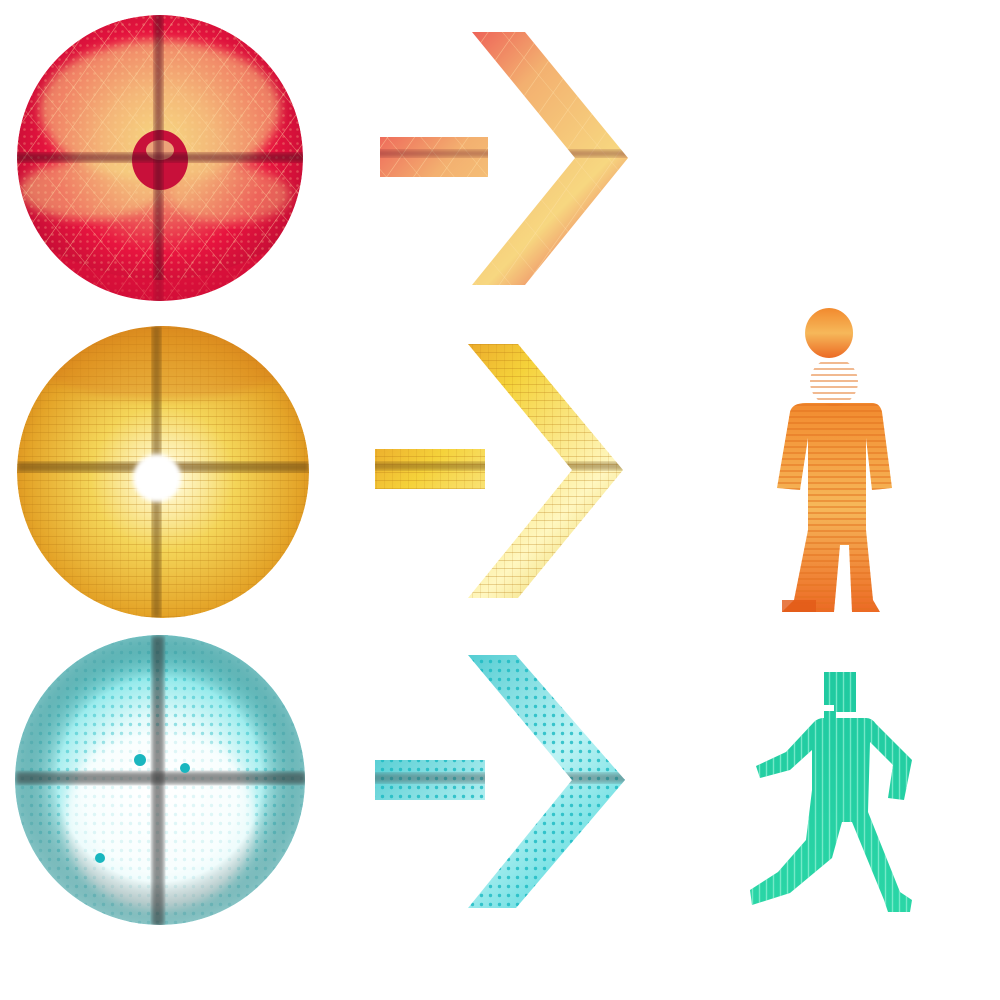 Image resolution: width=1000 pixels, height=1000 pixels. I want to click on red-arrow-right-icon, so click(504, 158).